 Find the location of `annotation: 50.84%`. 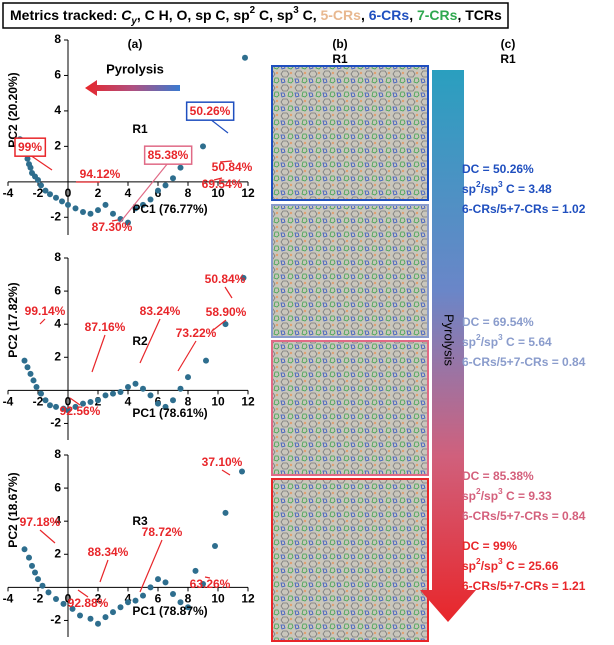

annotation: 50.84% is located at coordinates (232, 167).